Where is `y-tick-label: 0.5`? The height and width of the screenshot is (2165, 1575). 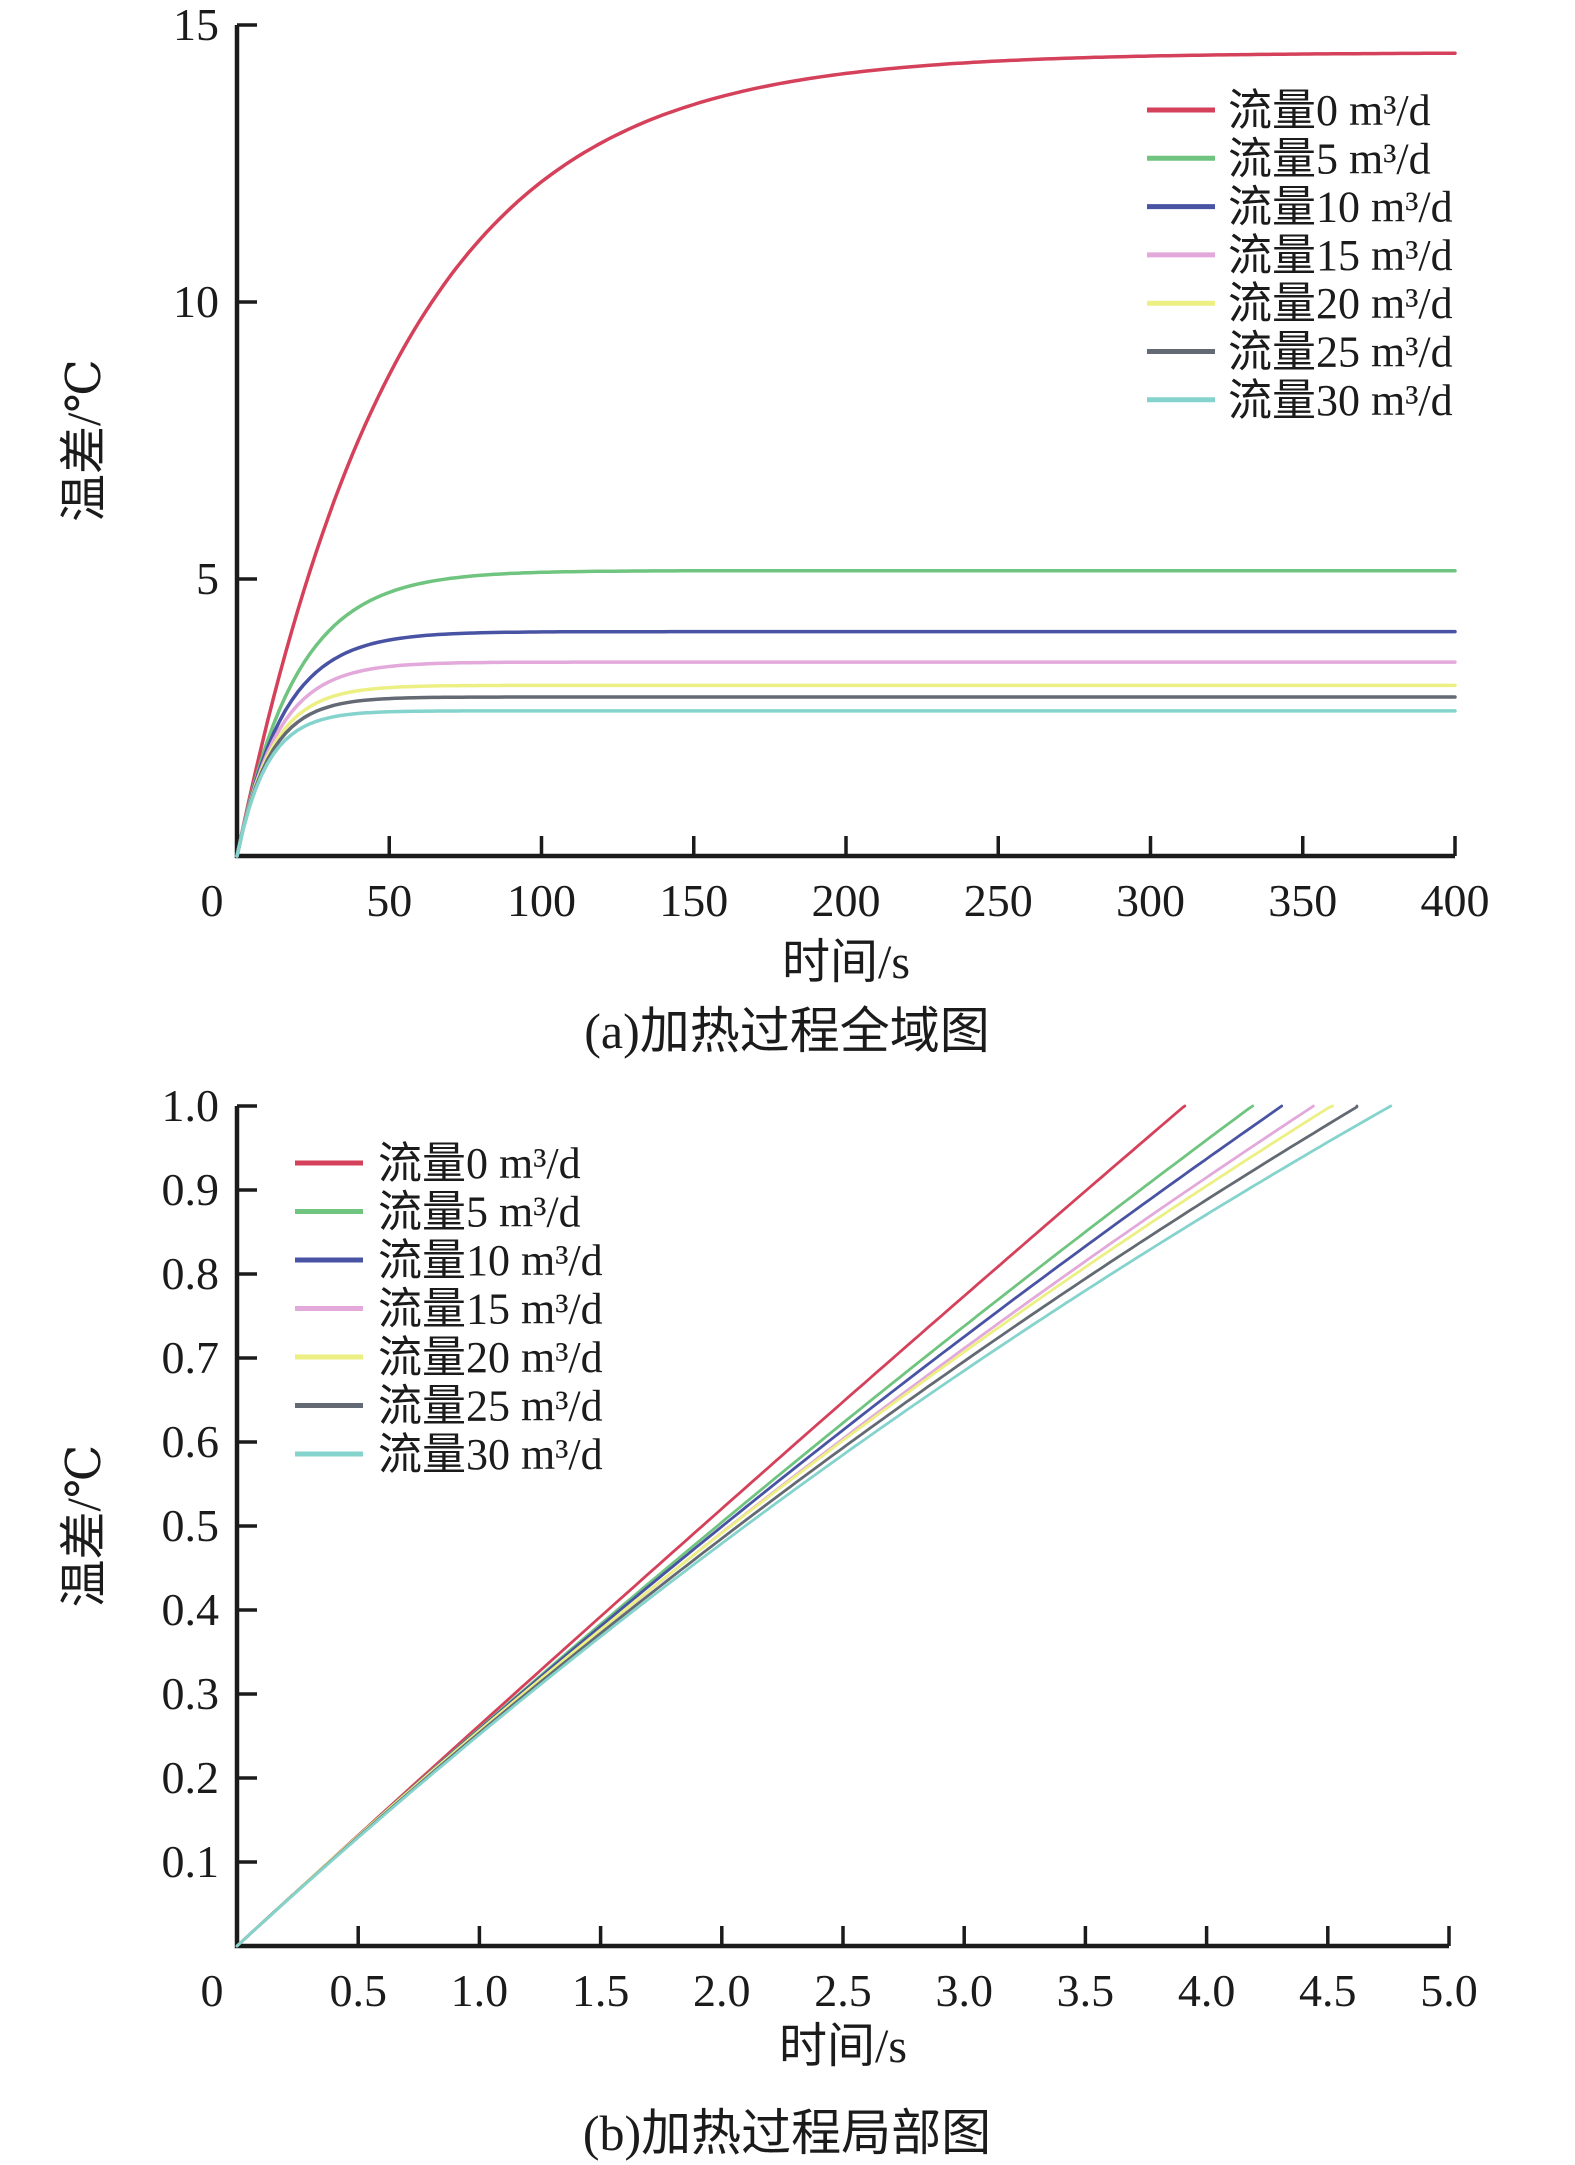 y-tick-label: 0.5 is located at coordinates (191, 1525).